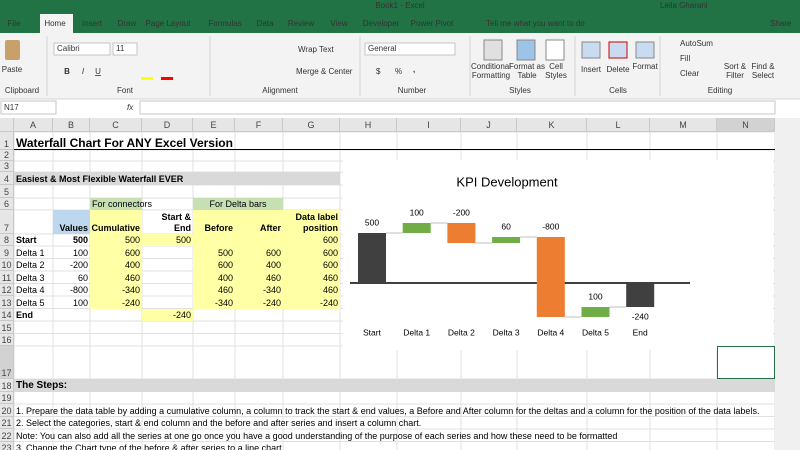 Image resolution: width=800 pixels, height=450 pixels. I want to click on format-box, so click(410, 49).